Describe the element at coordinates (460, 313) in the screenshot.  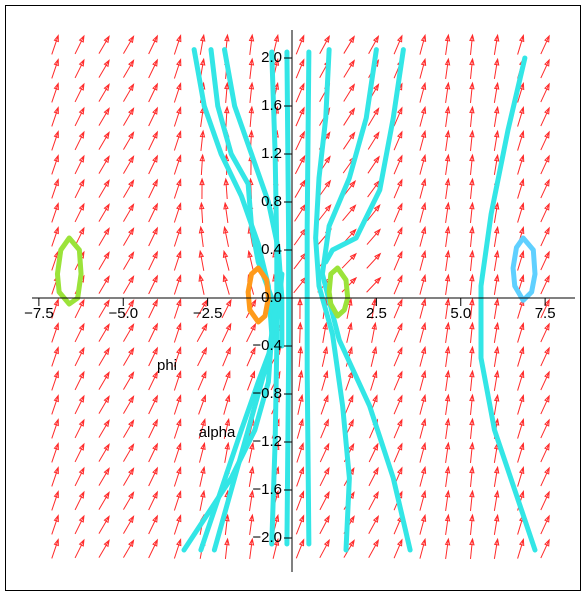
I see `x-tick-label: 5.0` at that location.